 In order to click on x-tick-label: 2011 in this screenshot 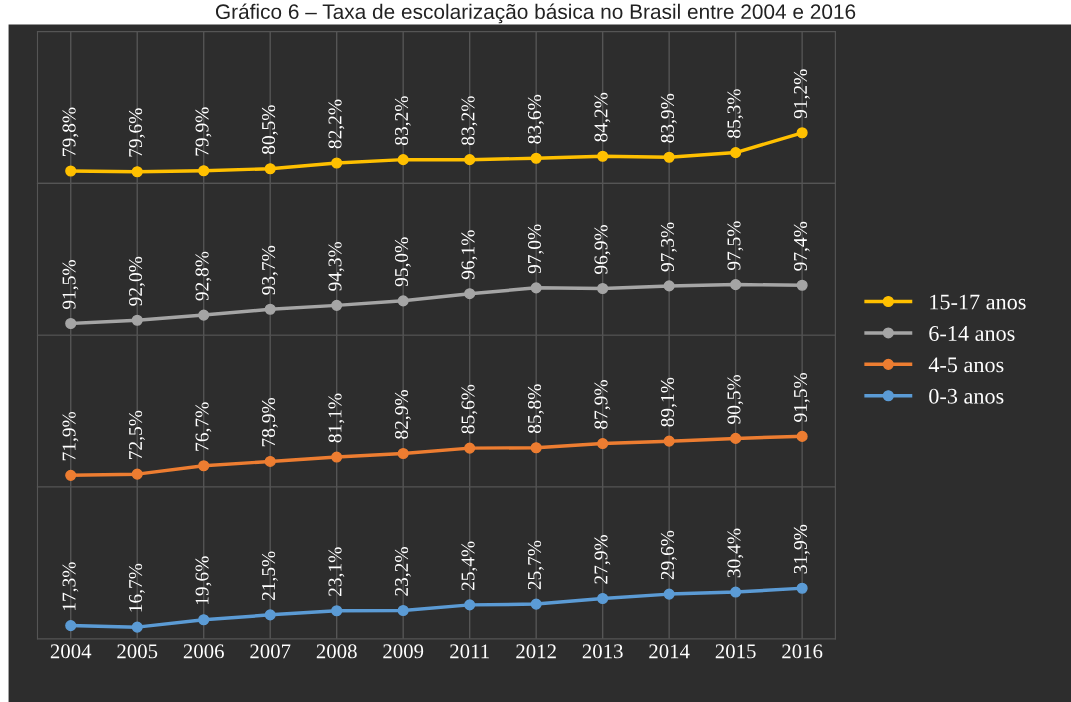, I will do `click(469, 651)`.